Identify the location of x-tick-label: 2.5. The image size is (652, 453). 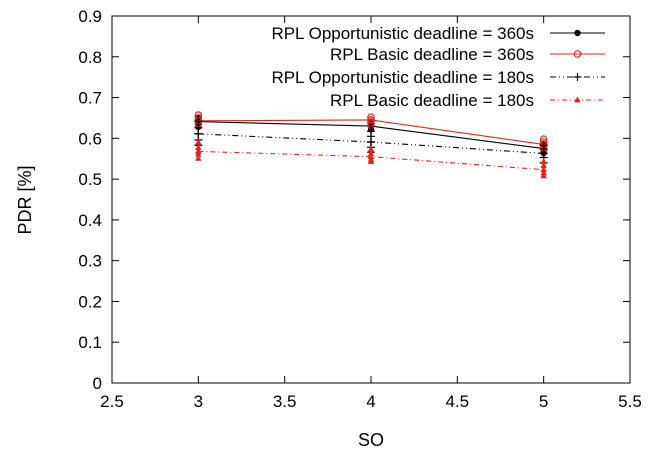
(112, 401).